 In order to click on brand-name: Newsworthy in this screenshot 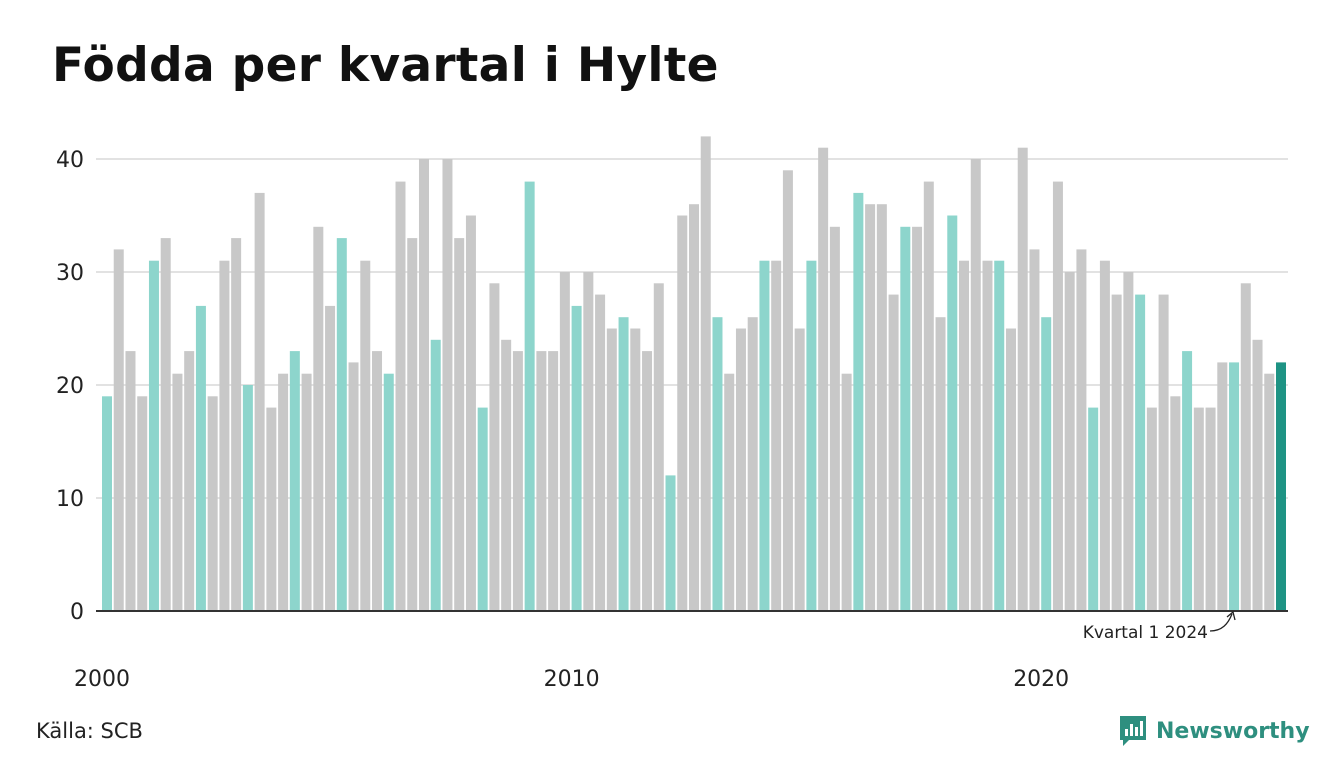, I will do `click(1233, 731)`.